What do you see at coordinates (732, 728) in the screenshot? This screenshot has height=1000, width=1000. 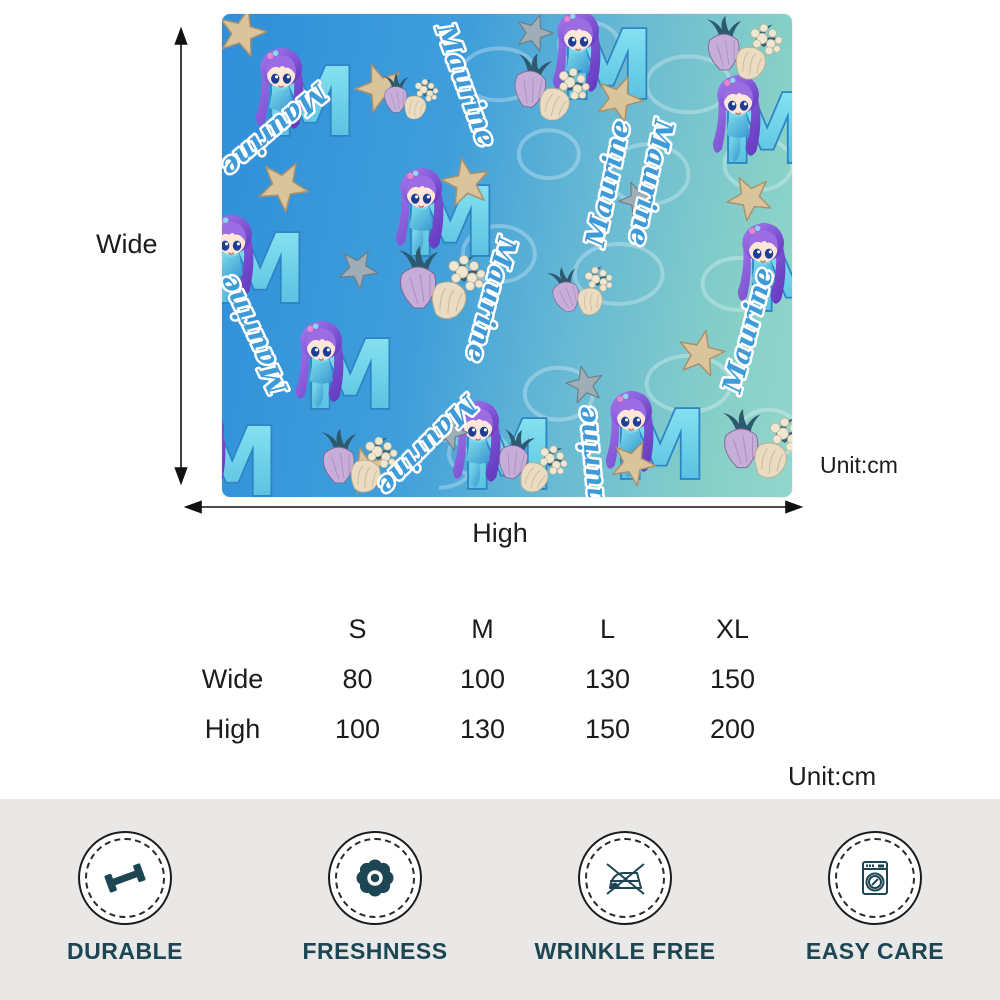 I see `size-value: 200` at bounding box center [732, 728].